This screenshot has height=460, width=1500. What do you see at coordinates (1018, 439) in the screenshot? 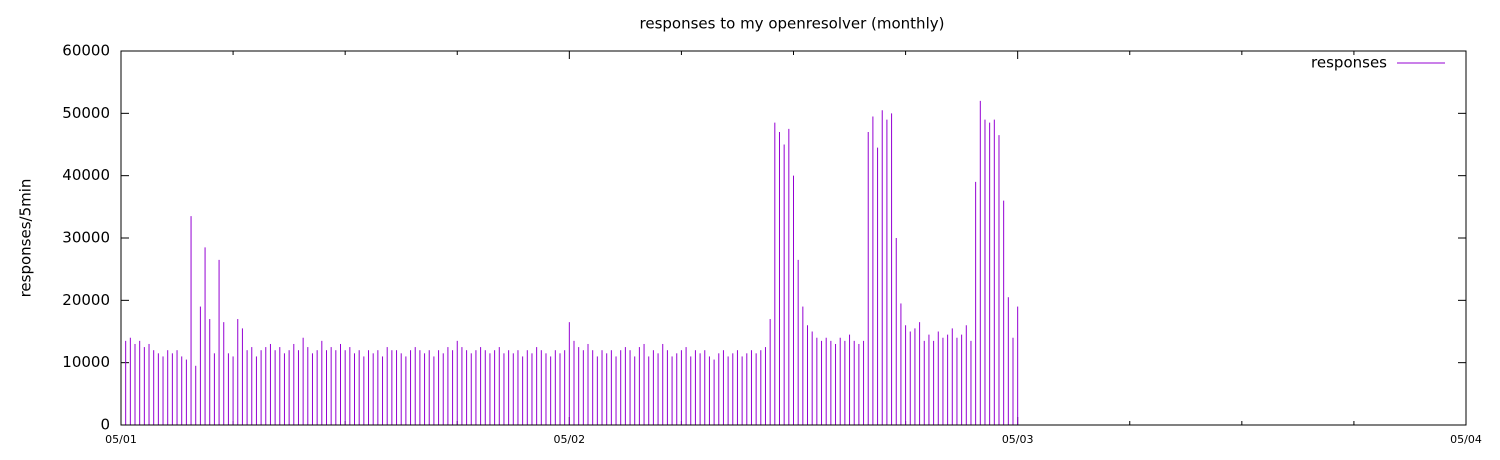
I see `x-tick-label: 05/03` at bounding box center [1018, 439].